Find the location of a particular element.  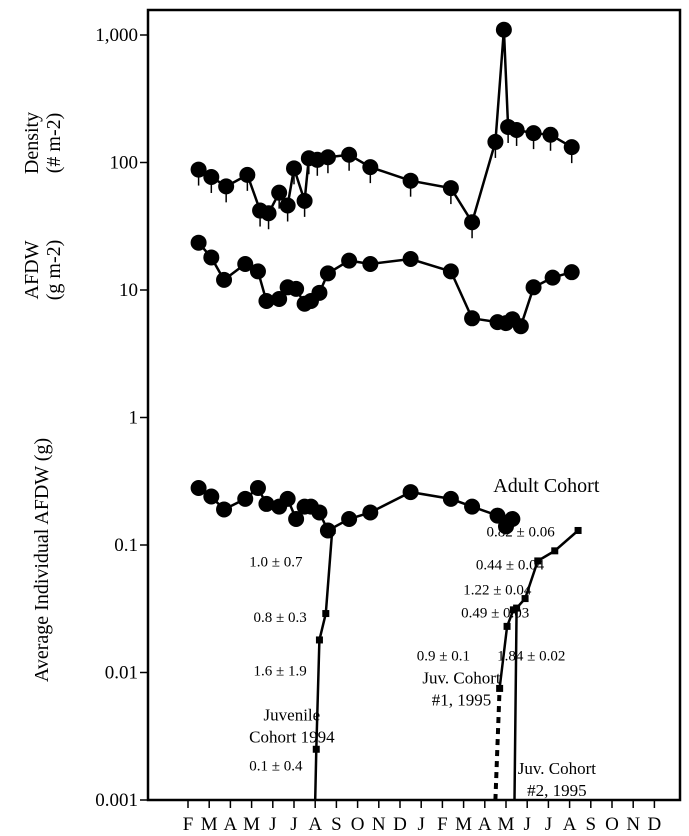

y-tick-label-1: 100 is located at coordinates (124, 163).